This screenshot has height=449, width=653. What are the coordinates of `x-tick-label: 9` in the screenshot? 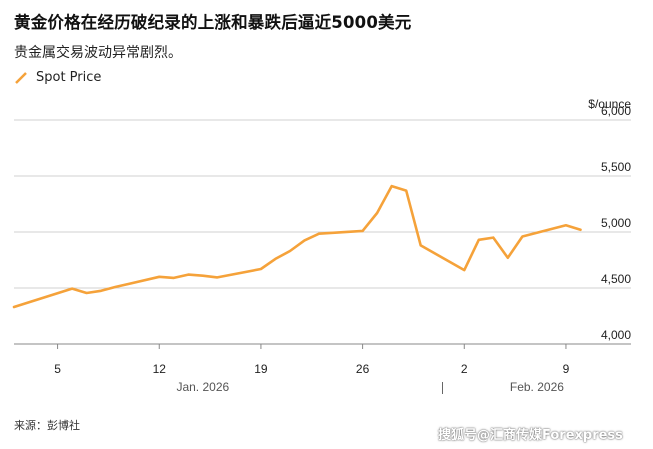 It's located at (566, 369).